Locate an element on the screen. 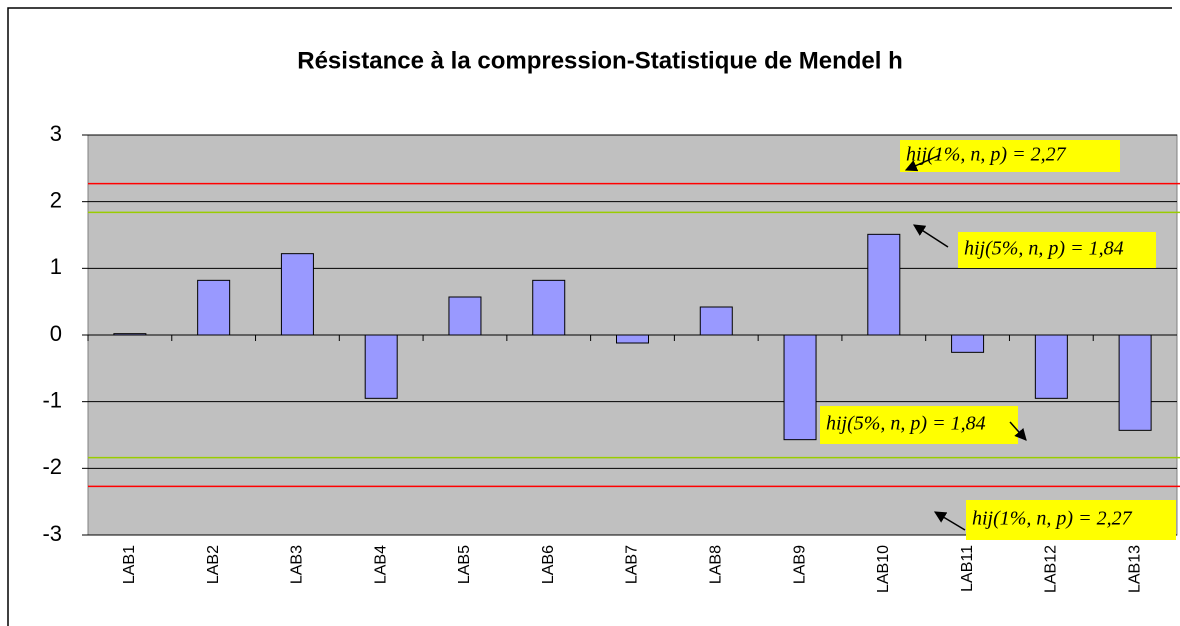 This screenshot has height=626, width=1180. x-tick-label: LAB2 is located at coordinates (213, 564).